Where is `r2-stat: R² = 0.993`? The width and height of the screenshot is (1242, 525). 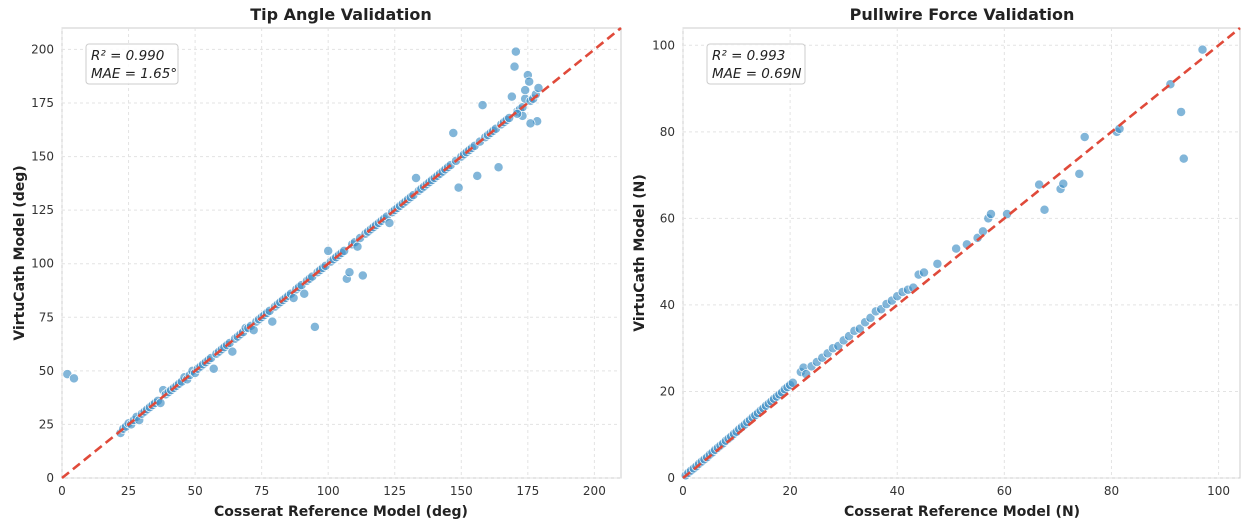 r2-stat: R² = 0.993 is located at coordinates (748, 56).